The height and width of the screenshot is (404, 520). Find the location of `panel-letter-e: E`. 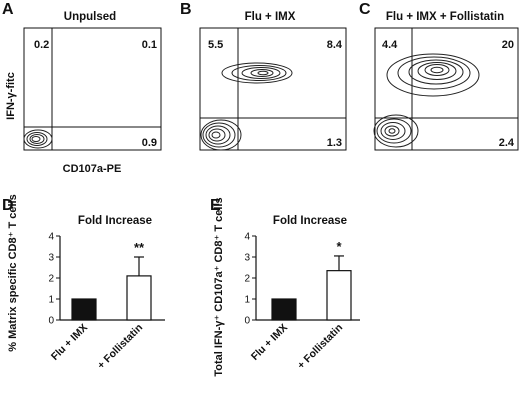

panel-letter-e: E is located at coordinates (215, 205).